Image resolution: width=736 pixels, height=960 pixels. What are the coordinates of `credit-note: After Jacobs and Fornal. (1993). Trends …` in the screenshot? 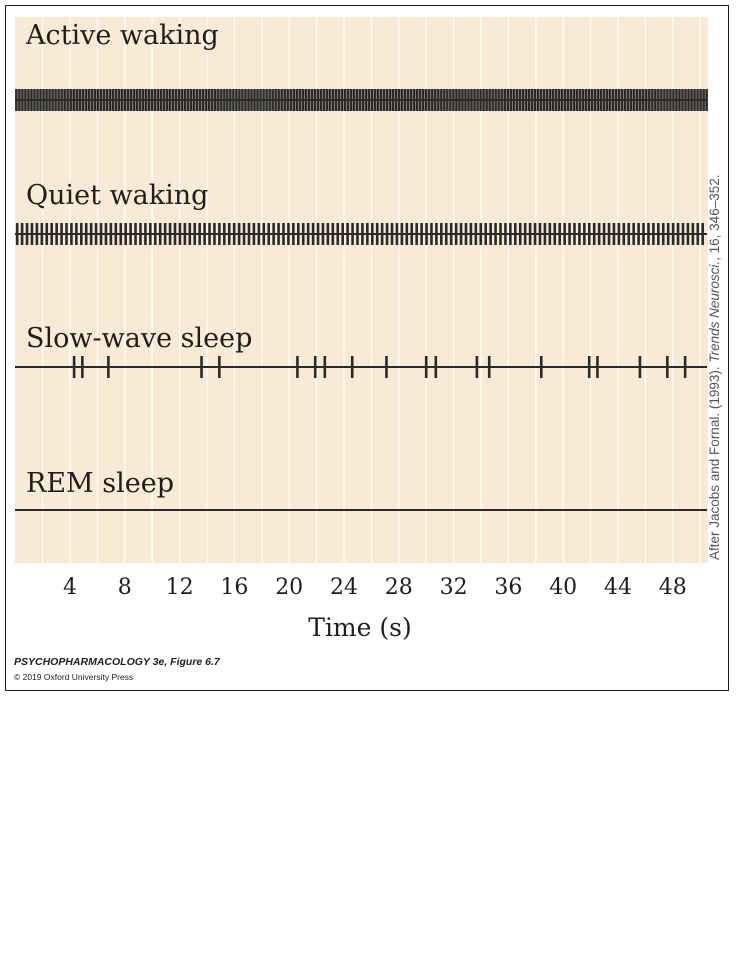 It's located at (716, 567).